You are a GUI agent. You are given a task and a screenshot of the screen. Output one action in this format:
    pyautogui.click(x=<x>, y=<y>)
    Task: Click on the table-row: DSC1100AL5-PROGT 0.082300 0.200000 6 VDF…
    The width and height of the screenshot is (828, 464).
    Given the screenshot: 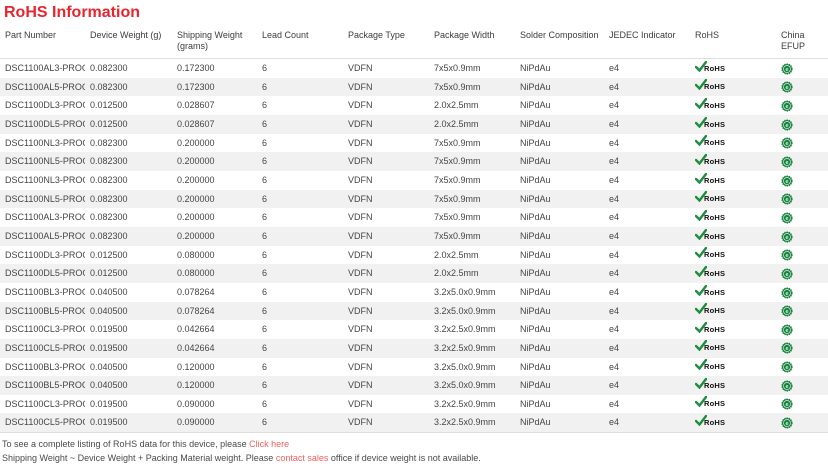 What is the action you would take?
    pyautogui.click(x=414, y=236)
    